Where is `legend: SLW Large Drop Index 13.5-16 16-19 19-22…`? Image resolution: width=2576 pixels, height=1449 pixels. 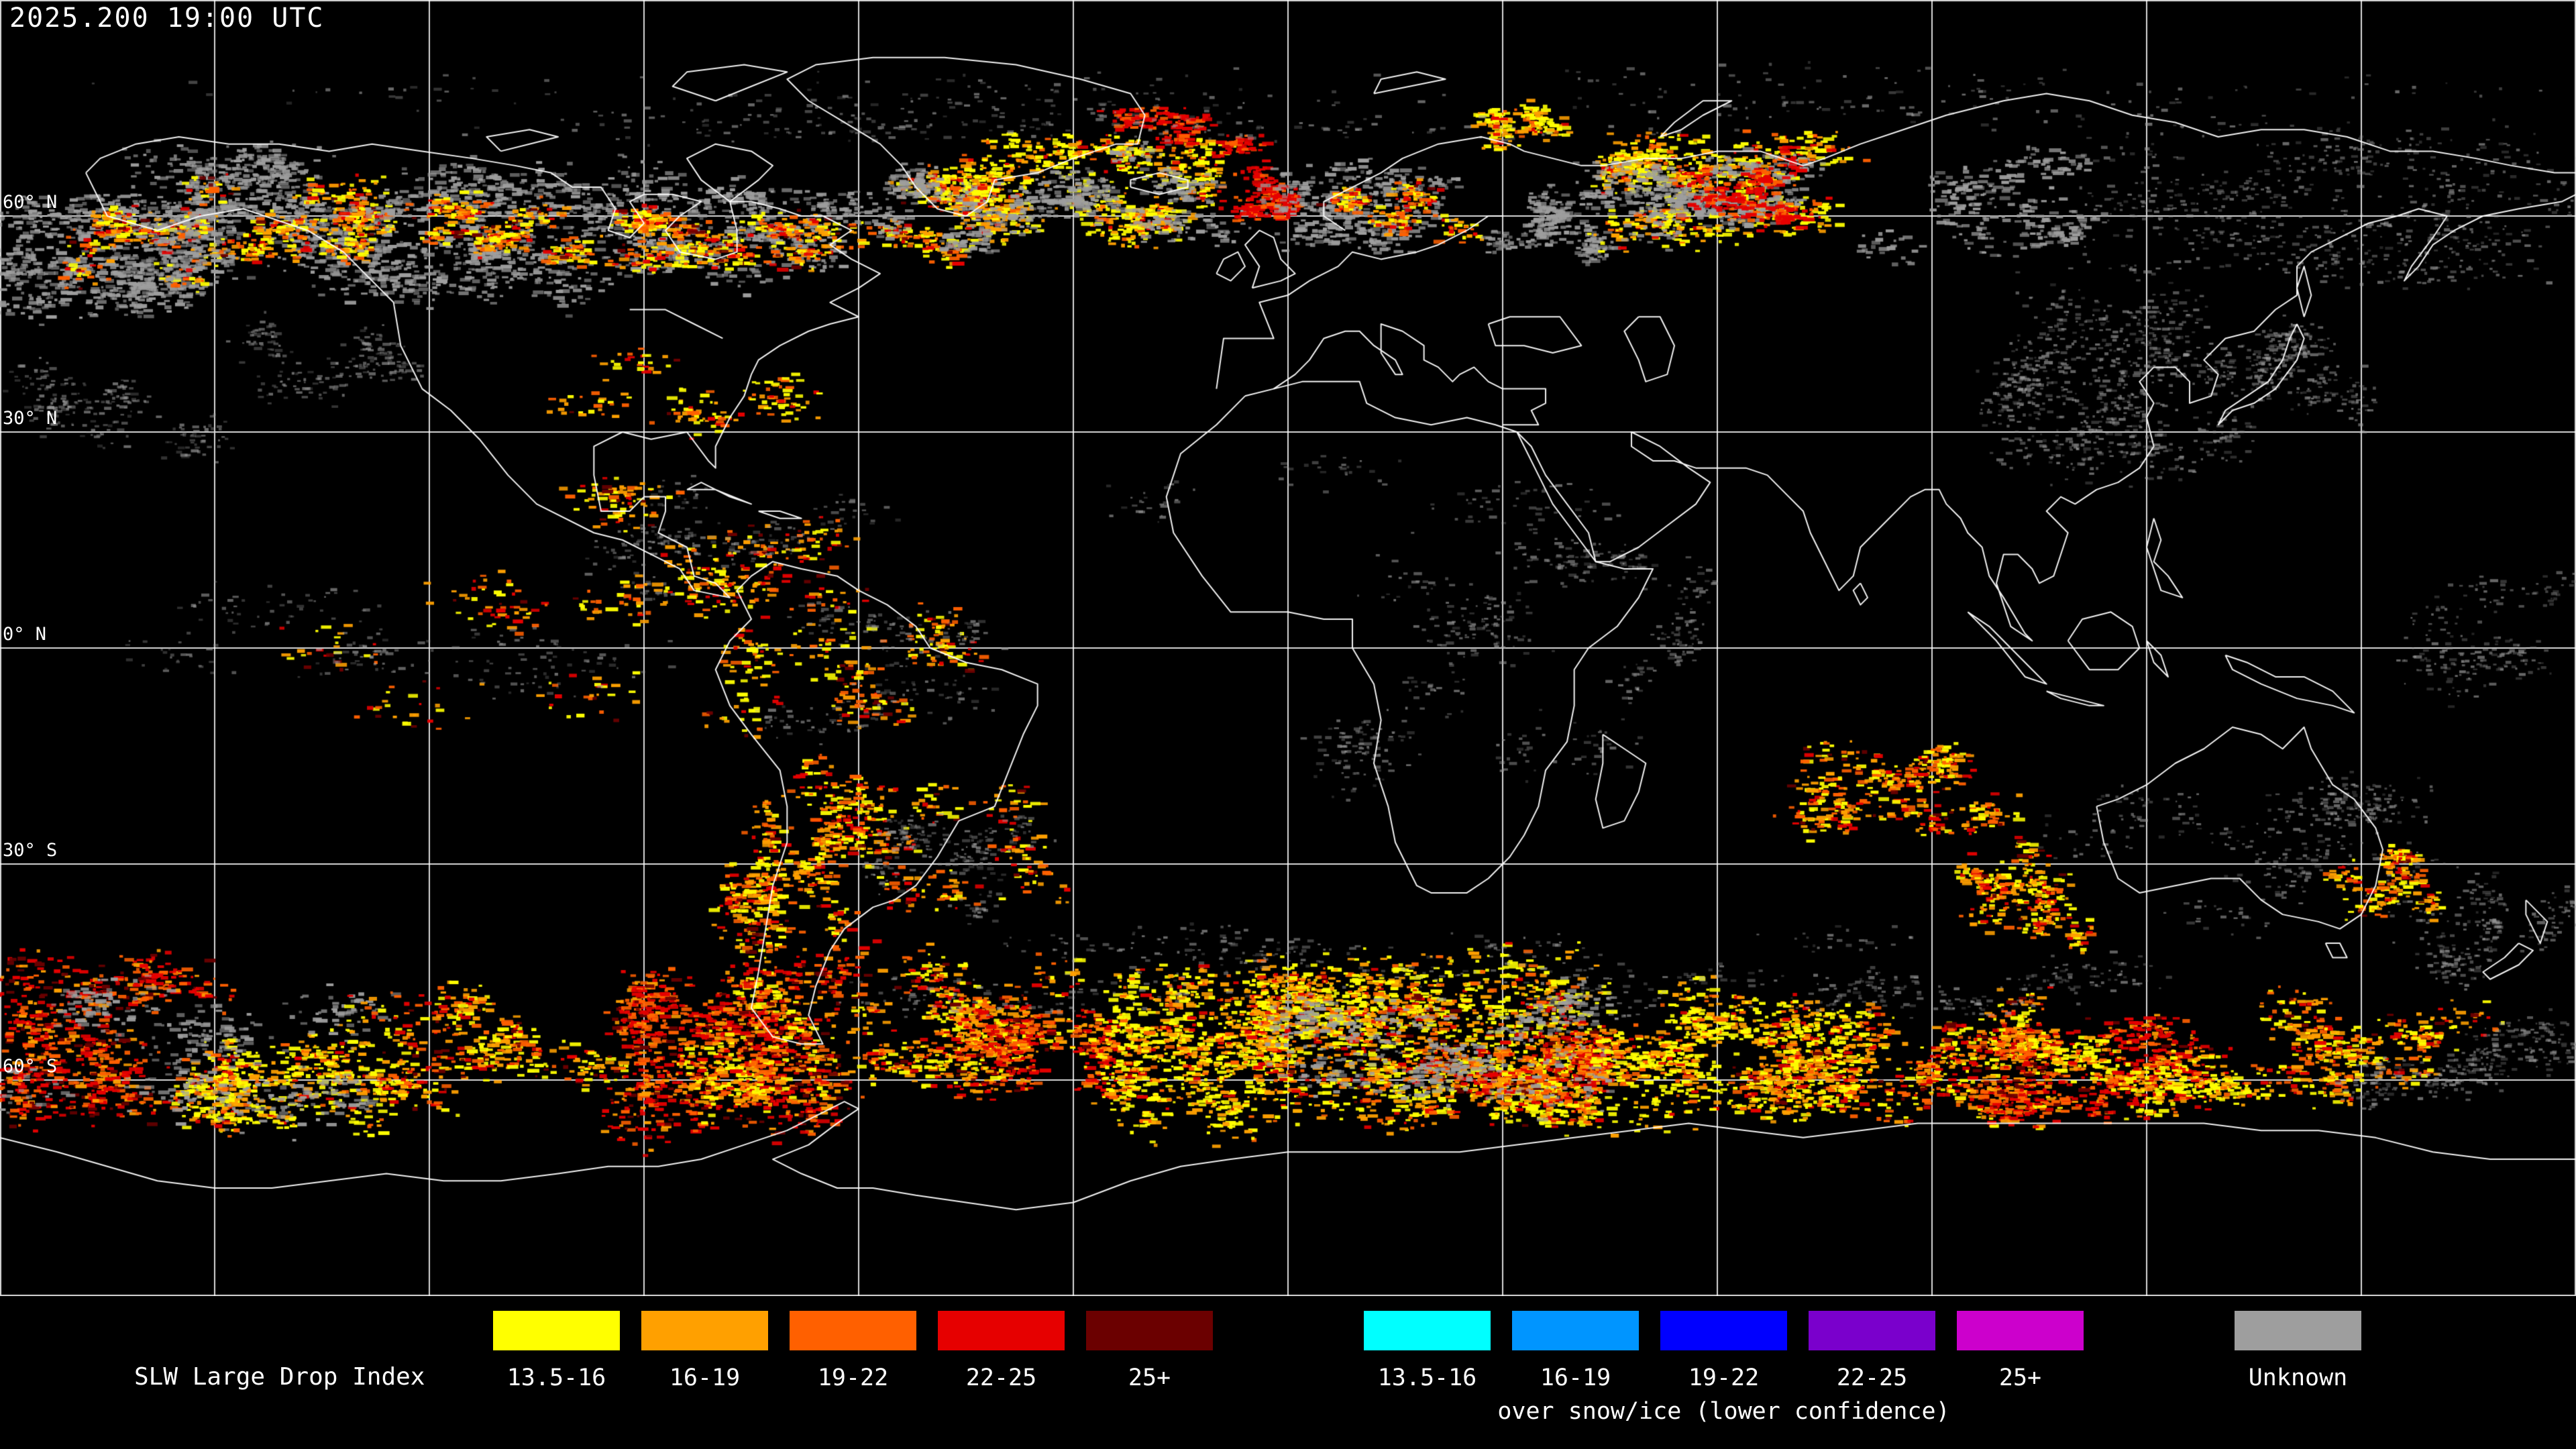
legend: SLW Large Drop Index 13.5-16 16-19 19-22… is located at coordinates (1288, 1372).